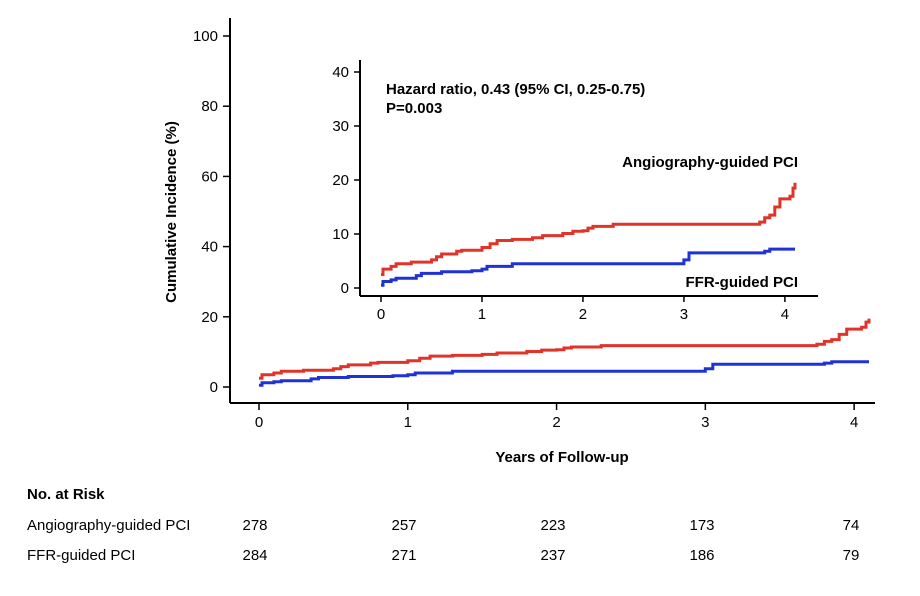  Describe the element at coordinates (404, 555) in the screenshot. I see `risk-value: 271` at that location.